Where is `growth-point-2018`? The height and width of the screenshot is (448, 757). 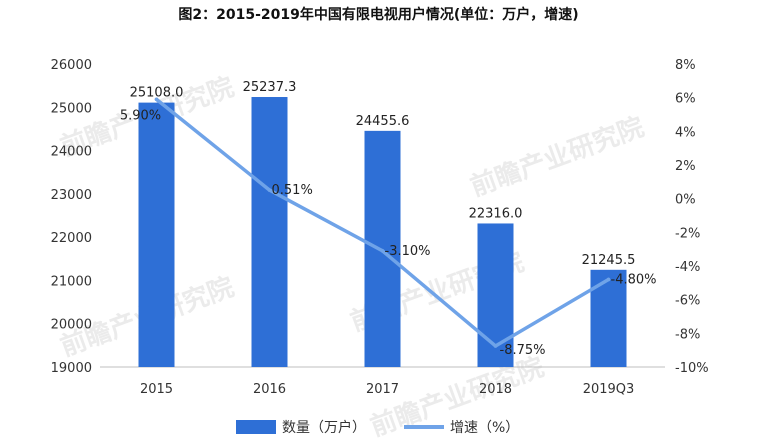
growth-point-2018 is located at coordinates (495, 346).